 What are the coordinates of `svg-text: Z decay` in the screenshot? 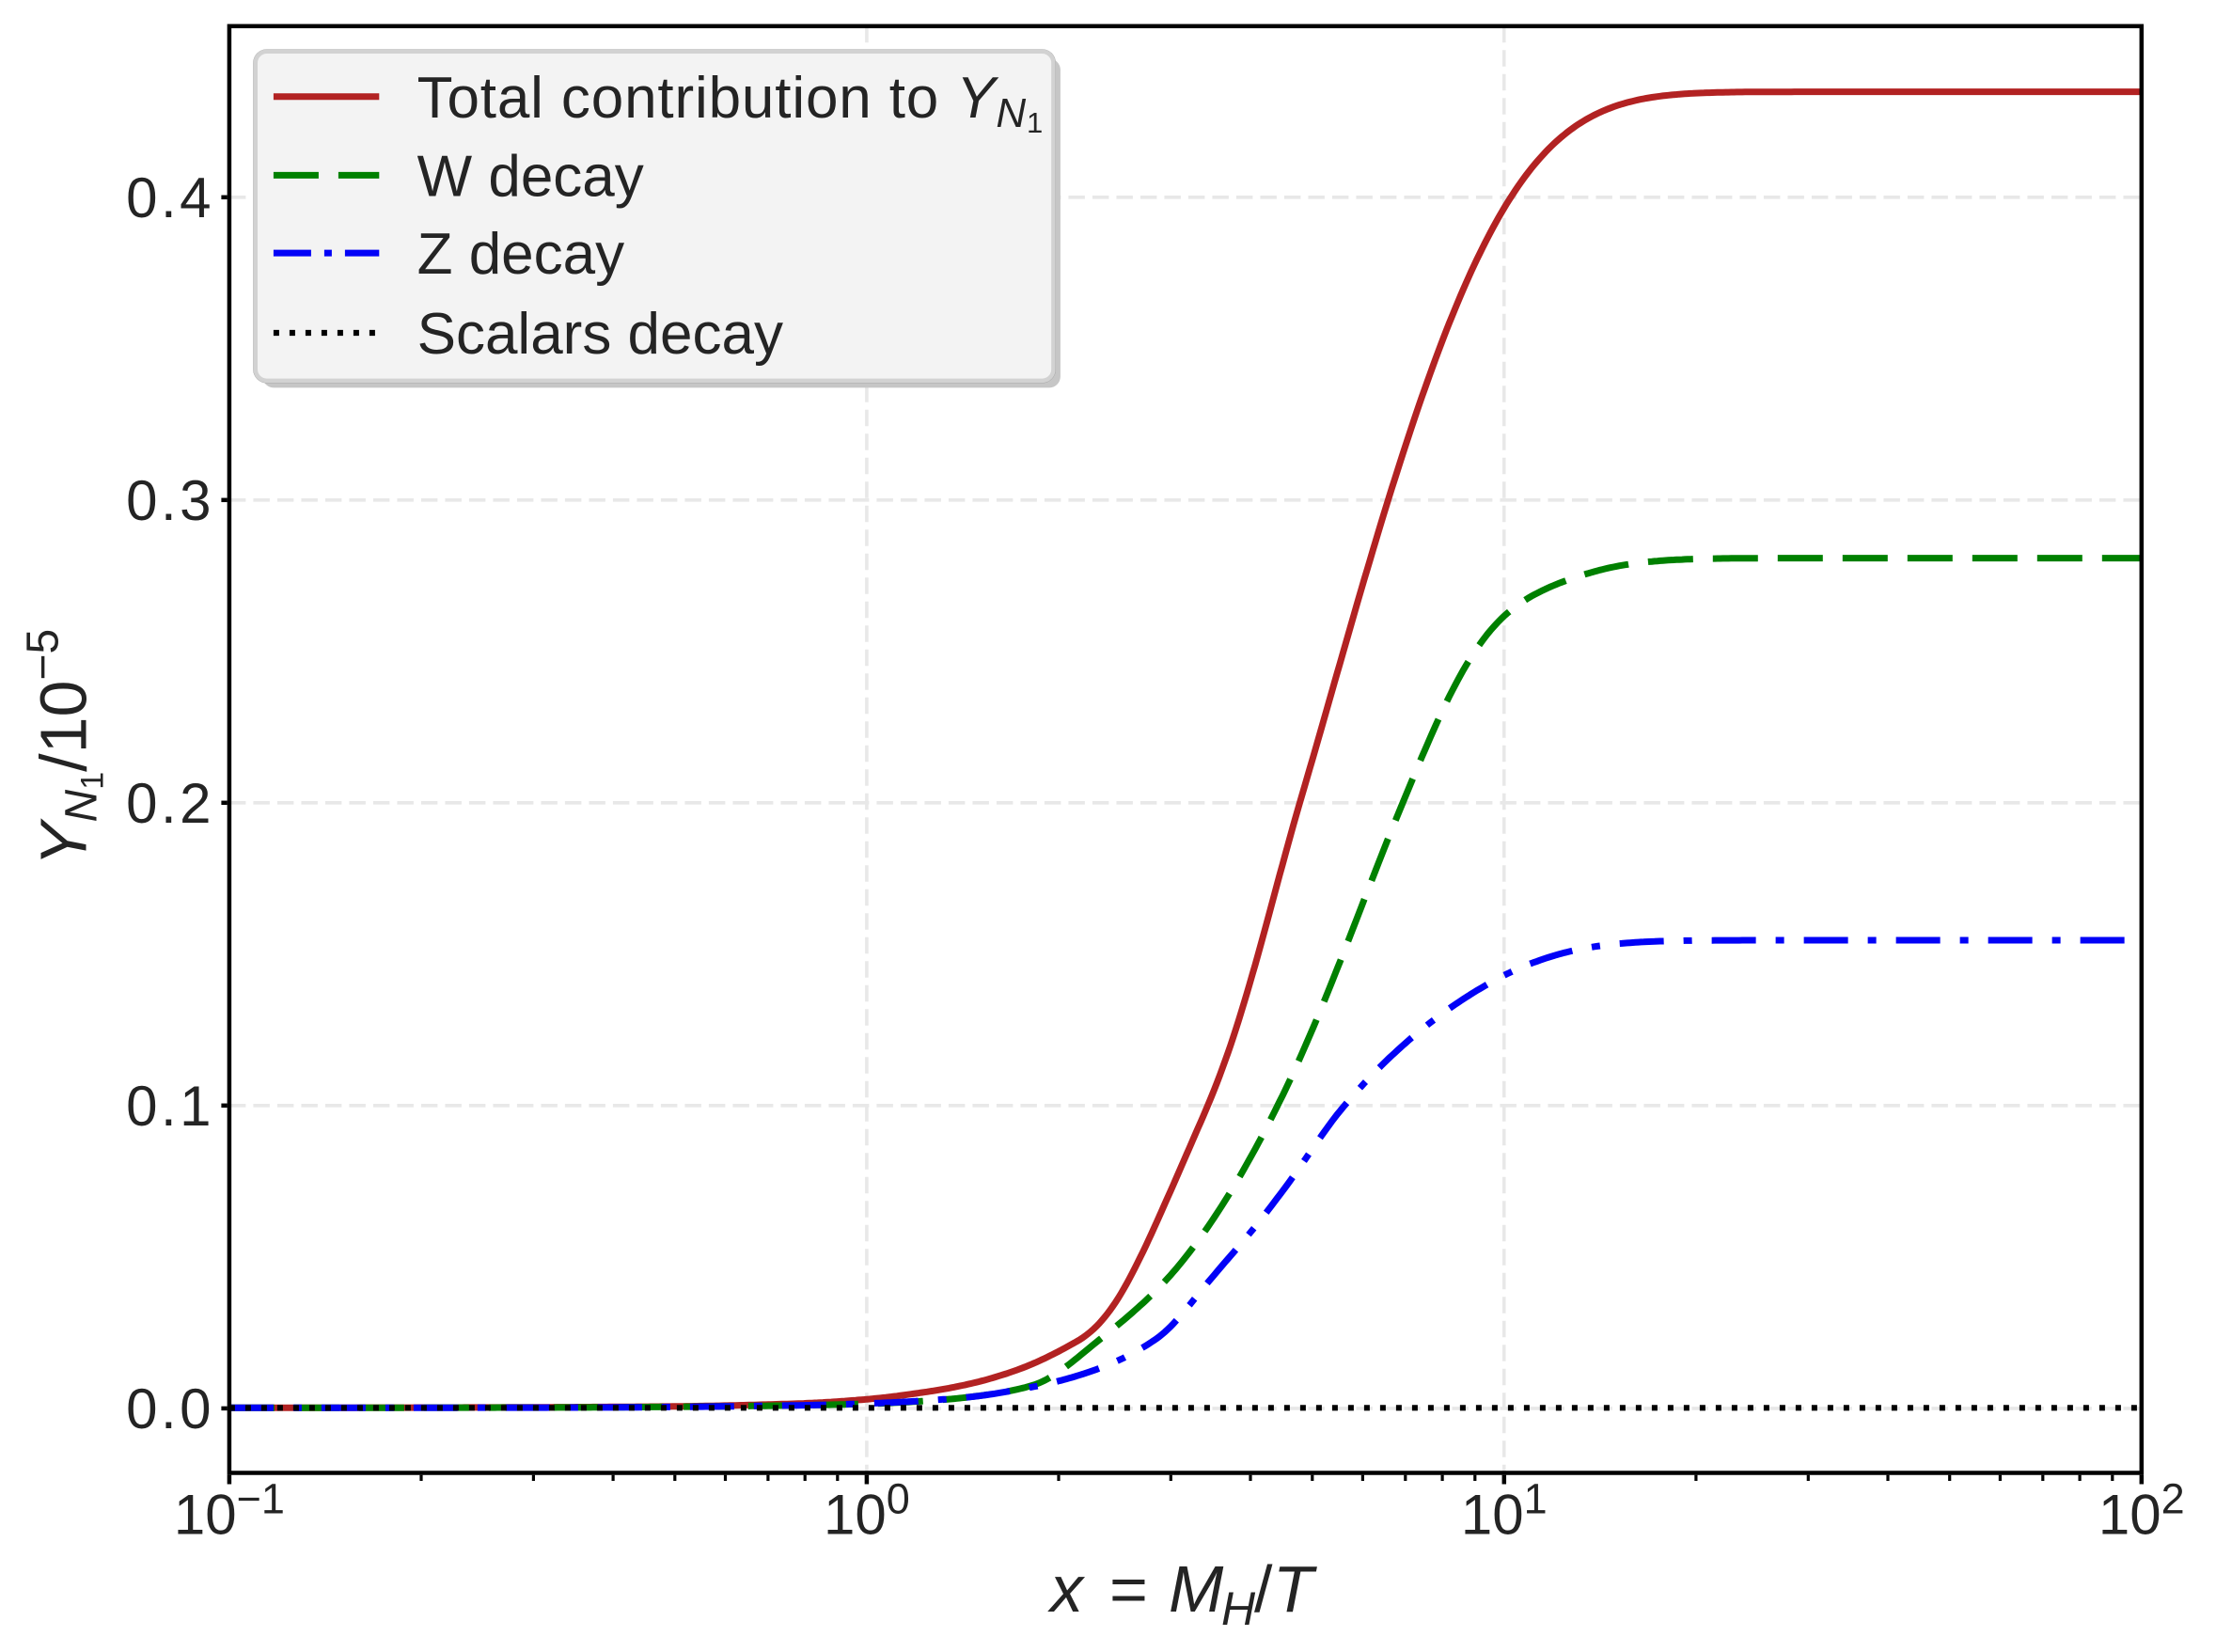 It's located at (521, 255).